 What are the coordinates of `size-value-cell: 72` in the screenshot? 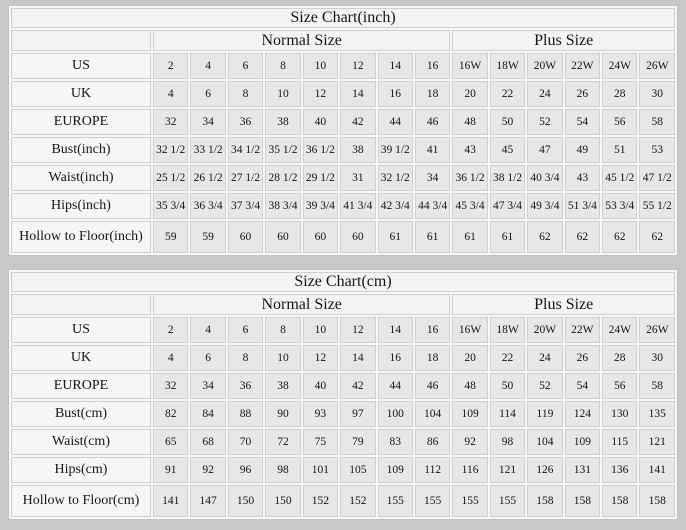 It's located at (283, 442).